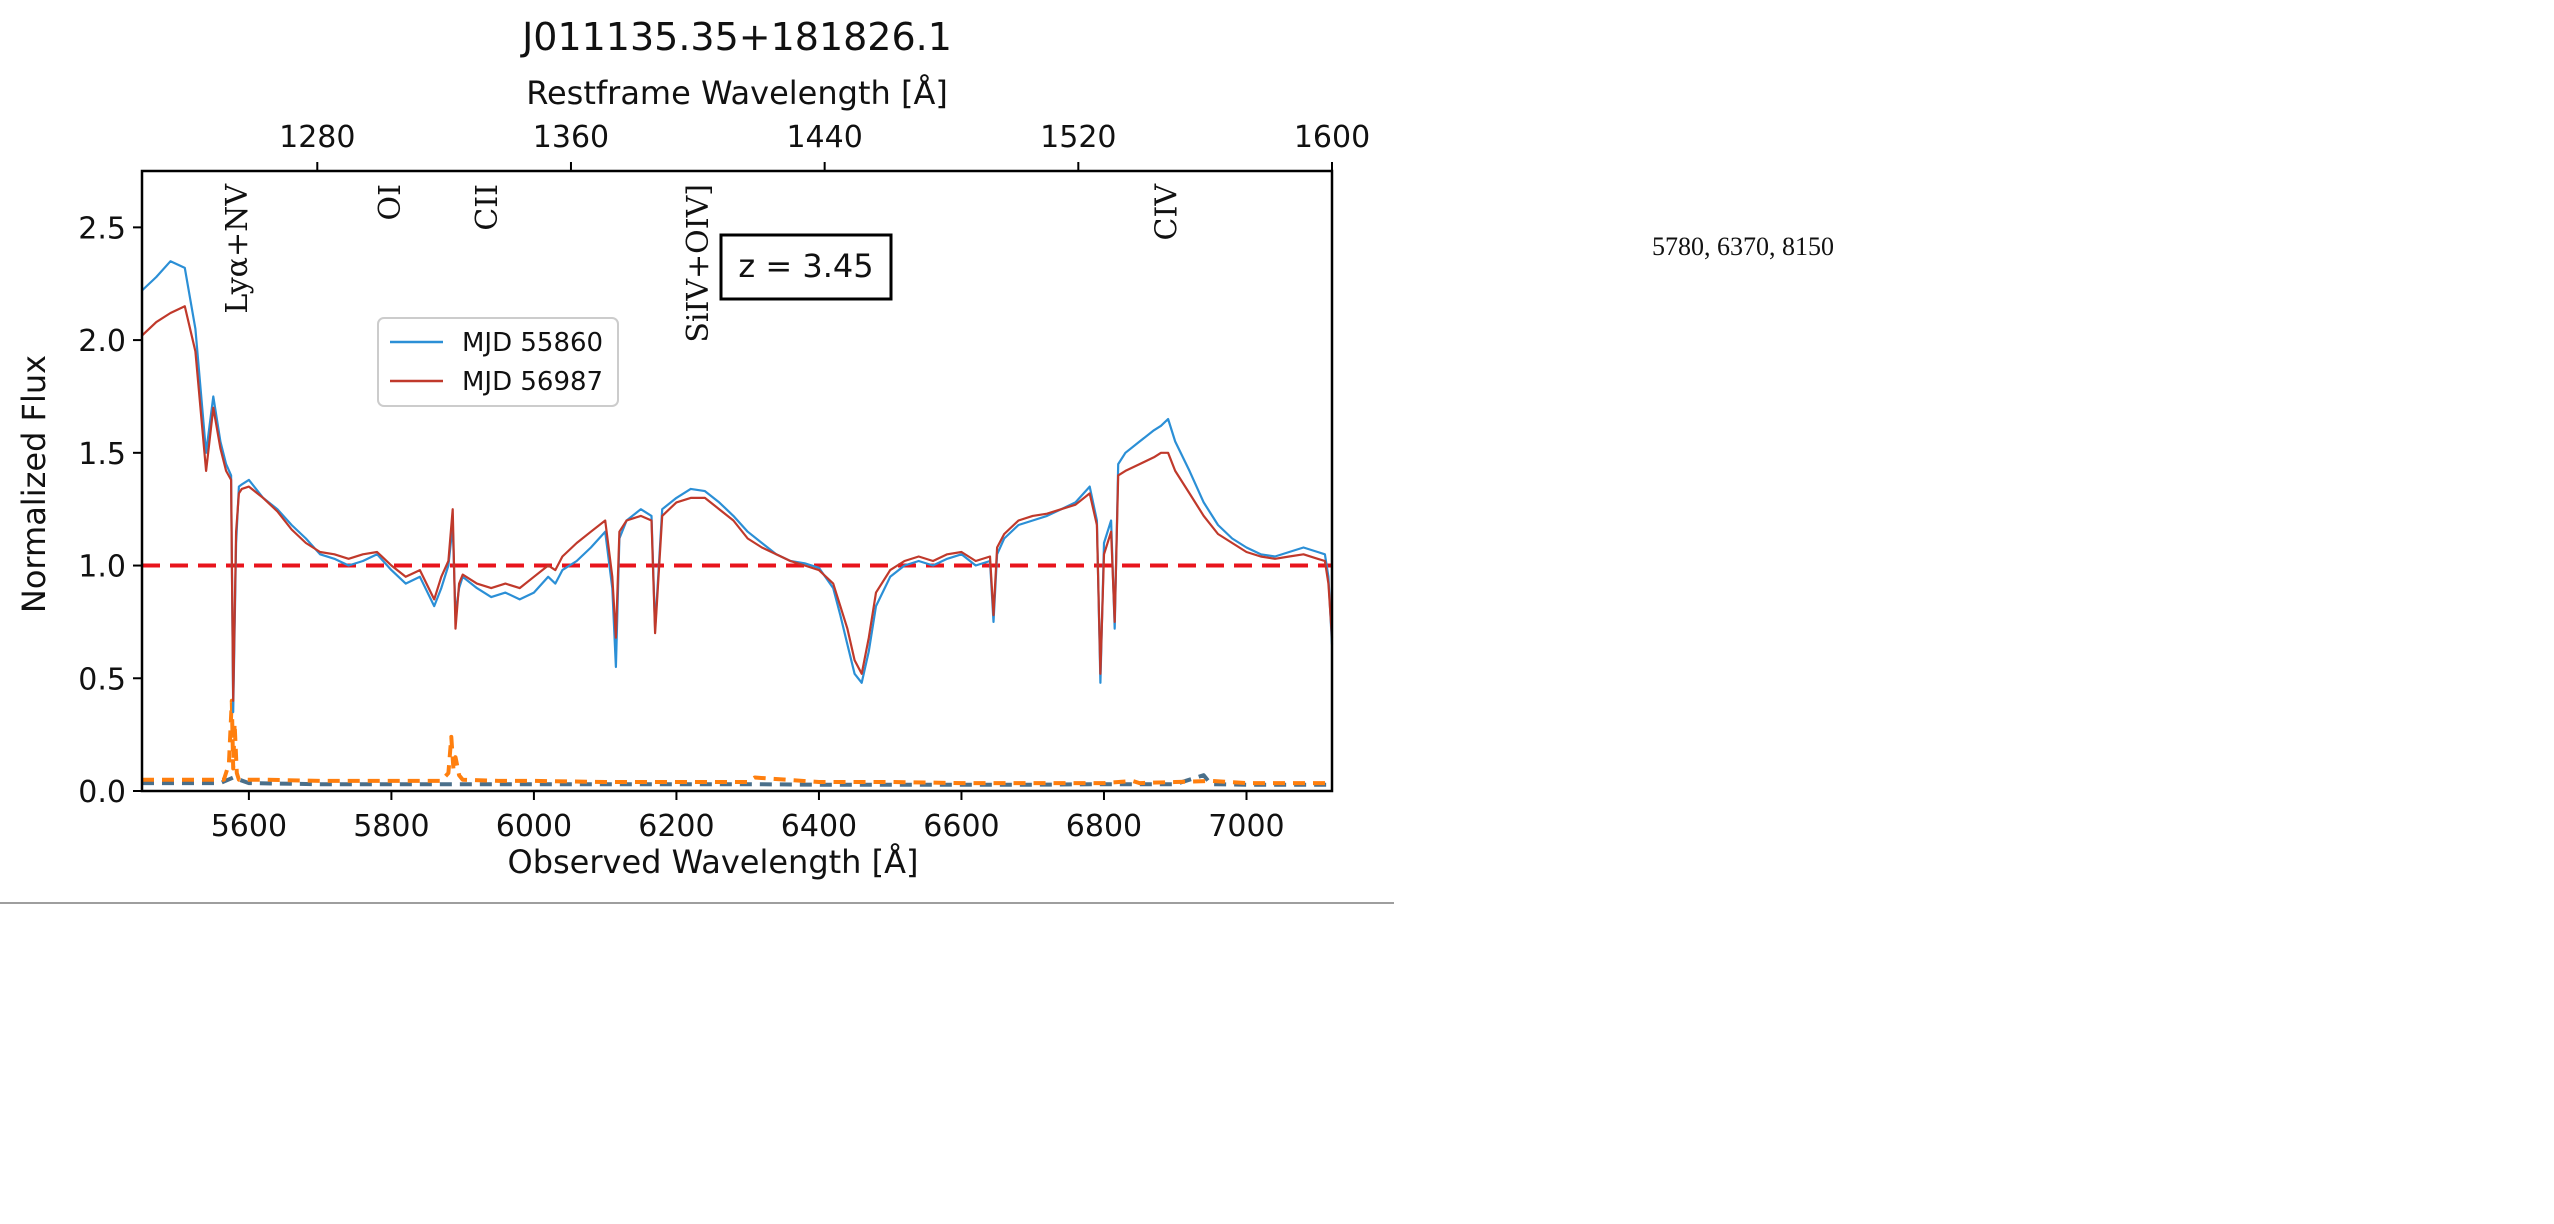 The image size is (2554, 1224). I want to click on top-x-tick-label: 1600, so click(1332, 137).